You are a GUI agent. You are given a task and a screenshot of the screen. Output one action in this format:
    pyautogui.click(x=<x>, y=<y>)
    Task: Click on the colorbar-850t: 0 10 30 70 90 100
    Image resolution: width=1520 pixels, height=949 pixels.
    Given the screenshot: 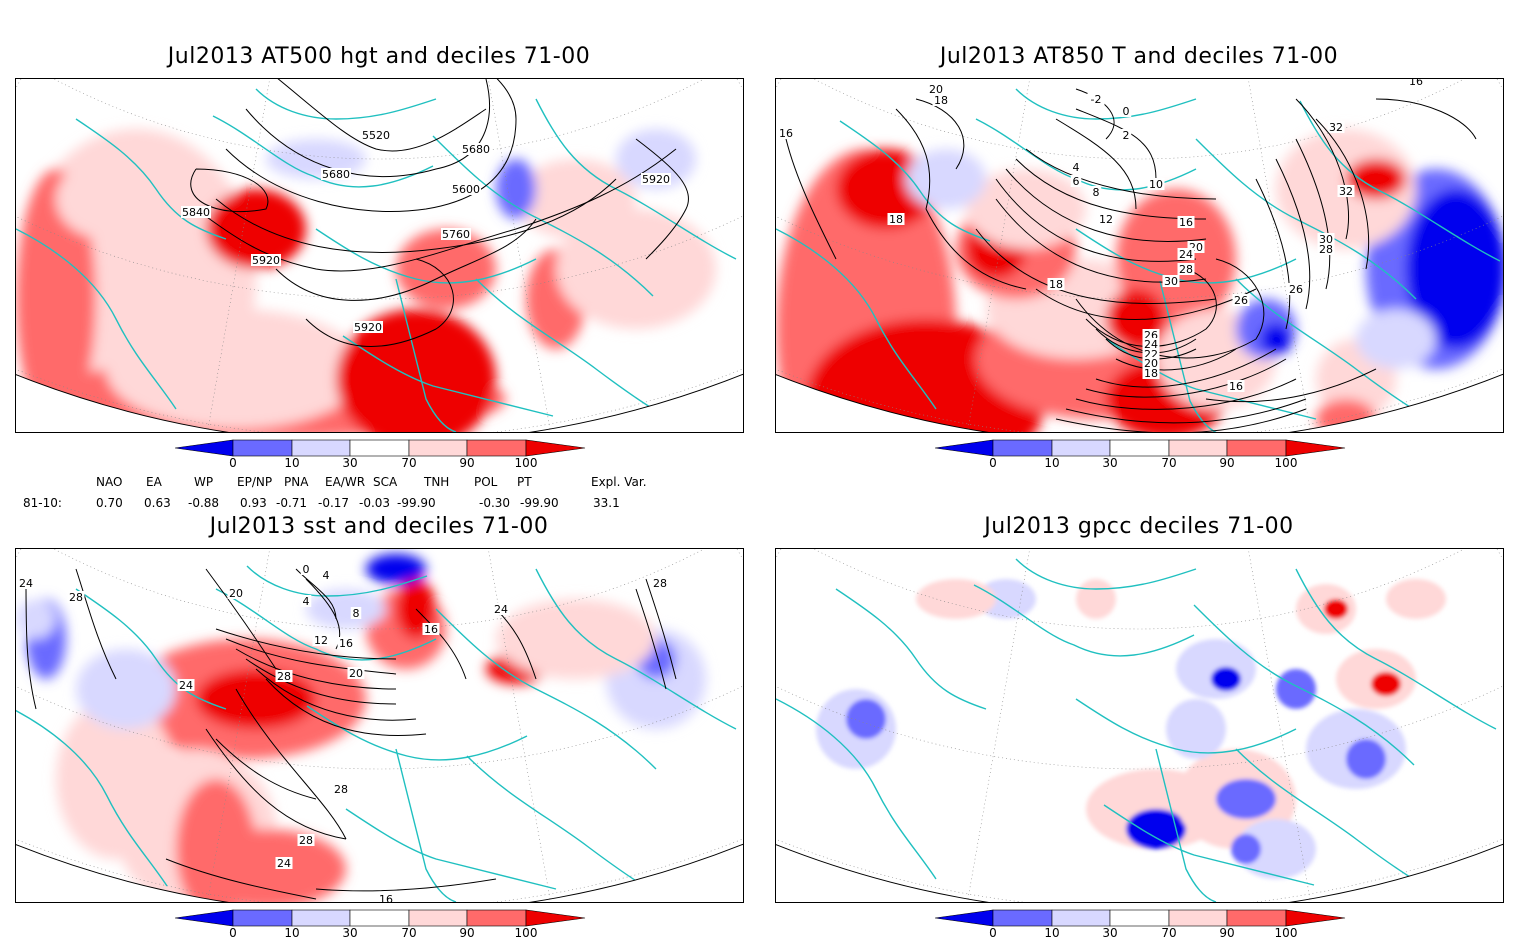 What is the action you would take?
    pyautogui.click(x=1144, y=459)
    